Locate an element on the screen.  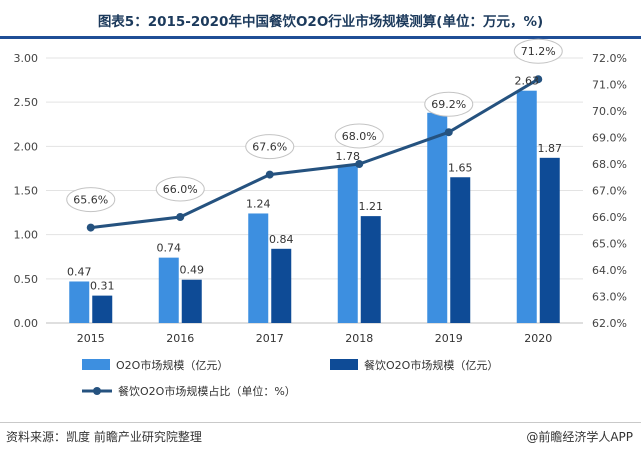
y-left-tick-label: 2.00 is located at coordinates (26, 146).